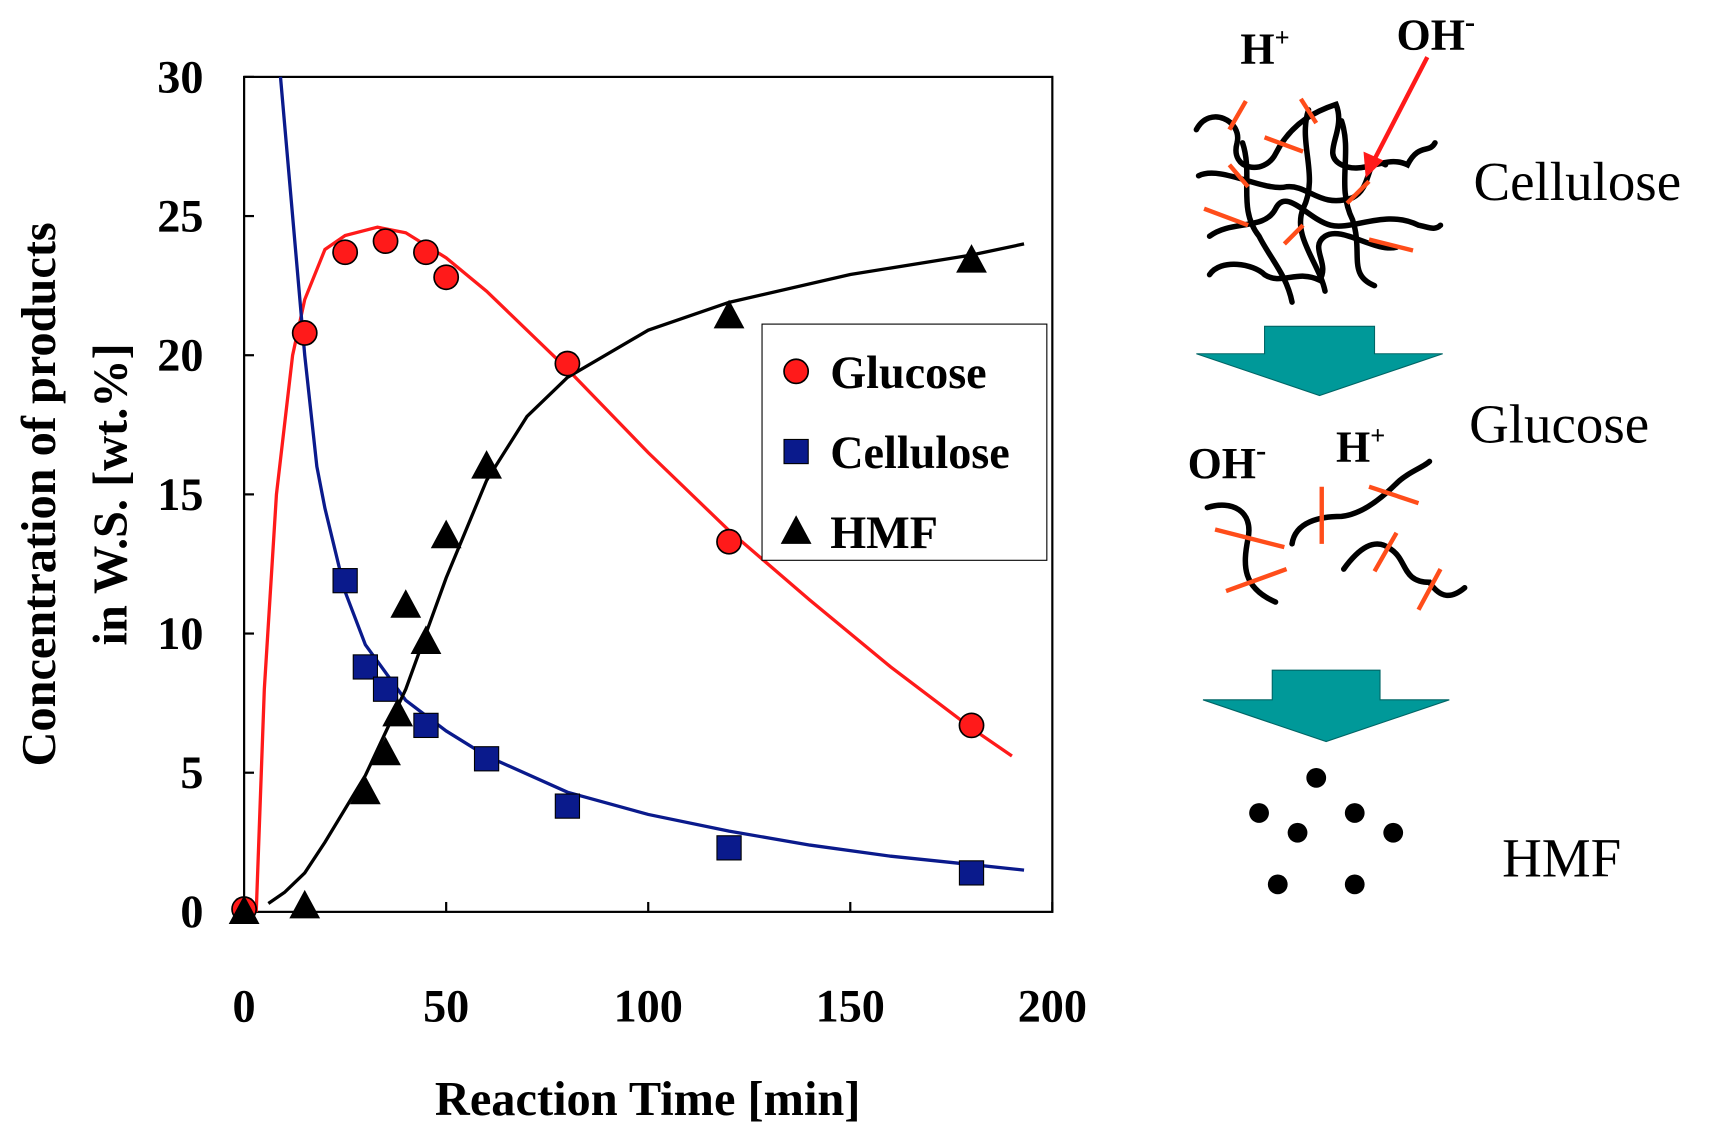 This screenshot has height=1125, width=1722. Describe the element at coordinates (1373, 164) in the screenshot. I see `arrow-head` at that location.